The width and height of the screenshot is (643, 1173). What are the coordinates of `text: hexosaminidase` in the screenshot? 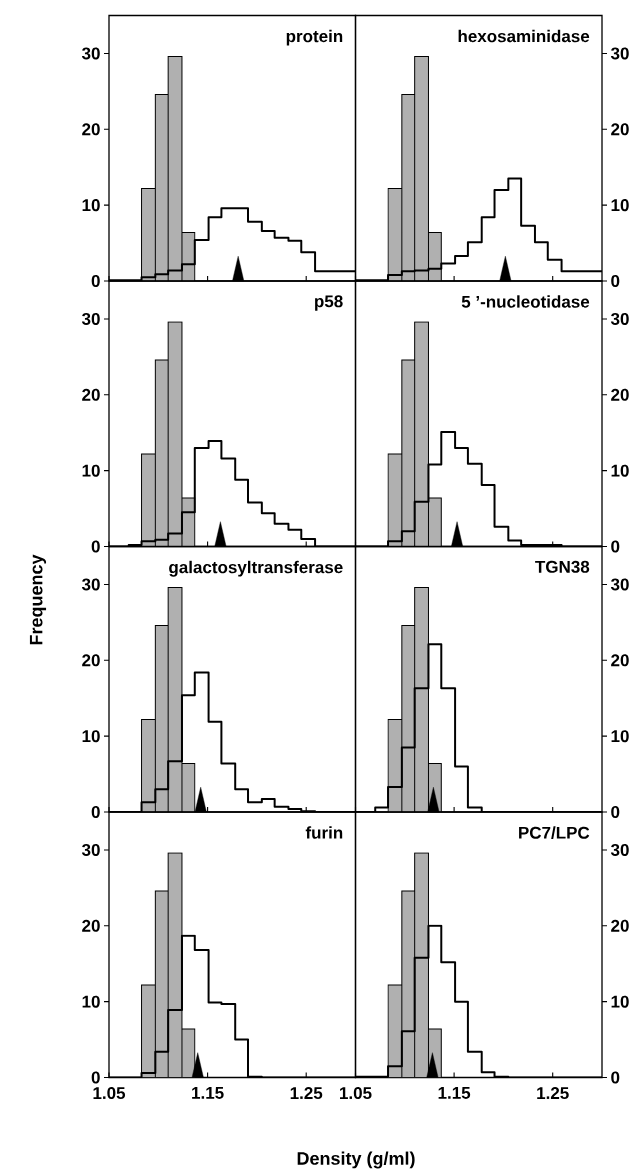 It's located at (524, 36).